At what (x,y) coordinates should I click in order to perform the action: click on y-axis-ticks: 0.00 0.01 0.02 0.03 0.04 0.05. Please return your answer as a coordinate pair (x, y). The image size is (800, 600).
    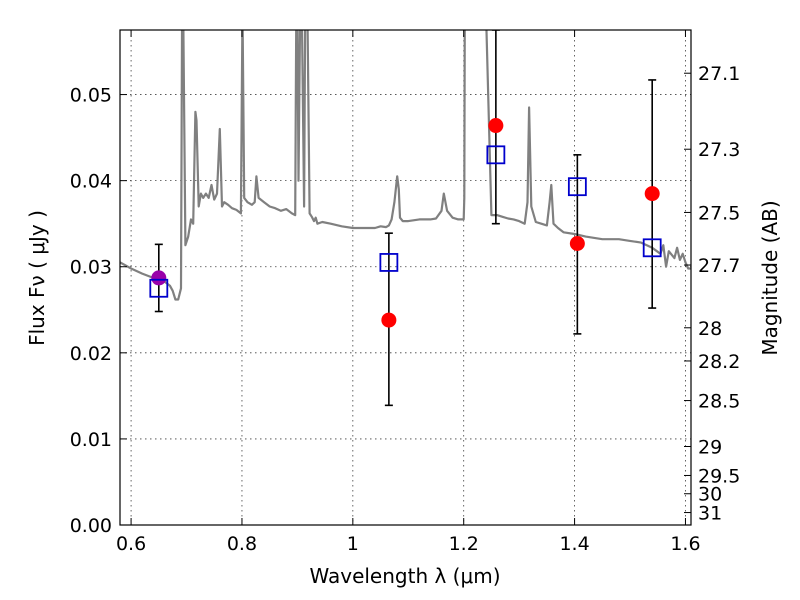
    Looking at the image, I should click on (98, 311).